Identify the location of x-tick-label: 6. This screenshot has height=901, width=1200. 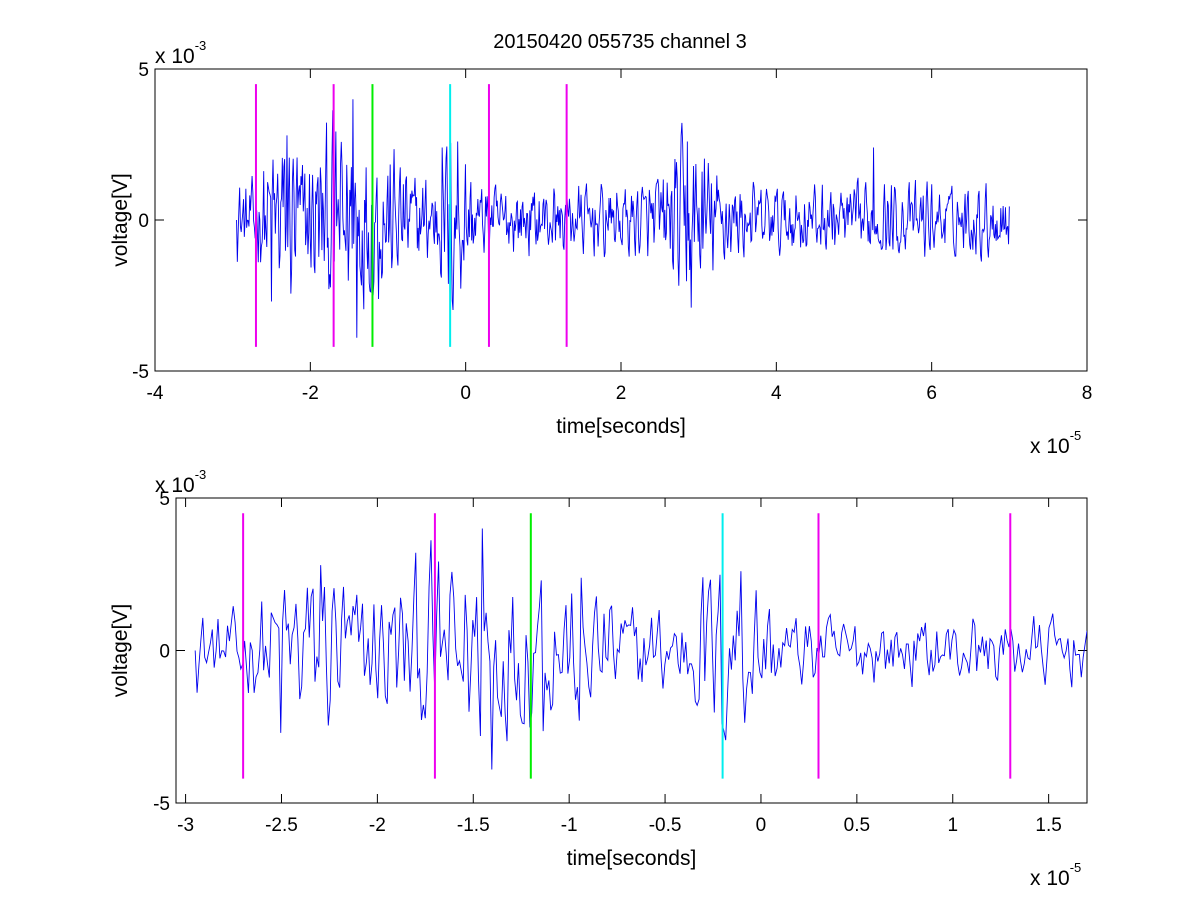
(931, 393).